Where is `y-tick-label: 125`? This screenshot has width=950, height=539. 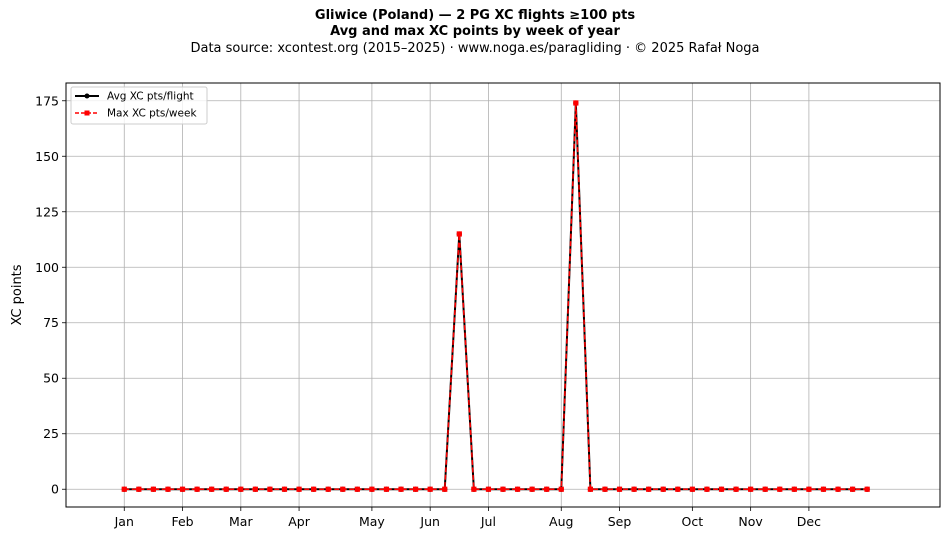
y-tick-label: 125 is located at coordinates (47, 211).